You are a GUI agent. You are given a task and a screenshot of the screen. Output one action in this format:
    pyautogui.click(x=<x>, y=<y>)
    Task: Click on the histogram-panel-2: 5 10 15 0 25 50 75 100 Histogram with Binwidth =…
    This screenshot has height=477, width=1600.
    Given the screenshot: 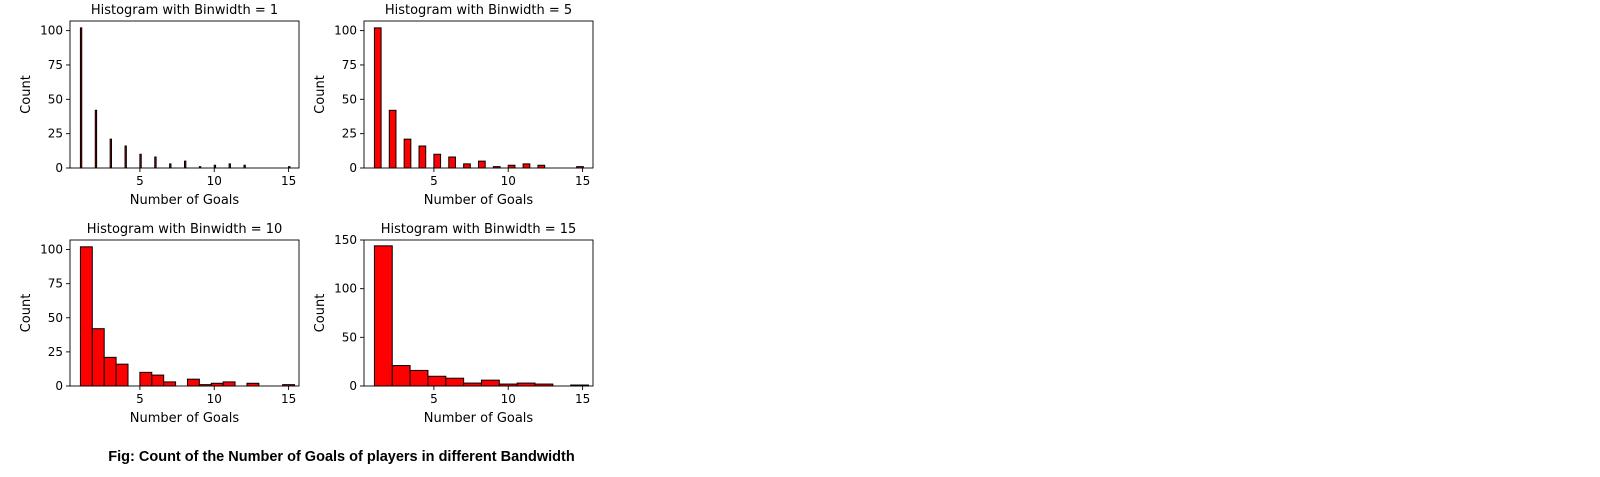 What is the action you would take?
    pyautogui.click(x=453, y=105)
    